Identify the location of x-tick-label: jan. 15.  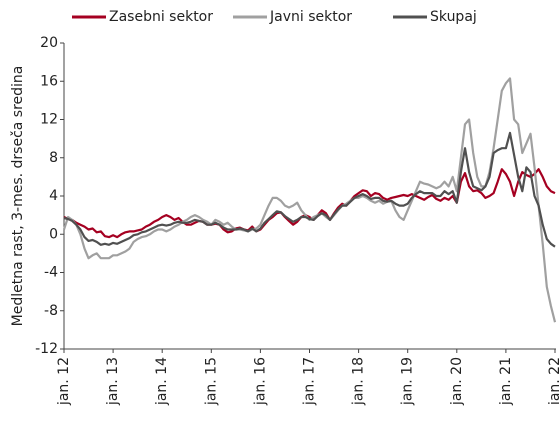
(211, 381).